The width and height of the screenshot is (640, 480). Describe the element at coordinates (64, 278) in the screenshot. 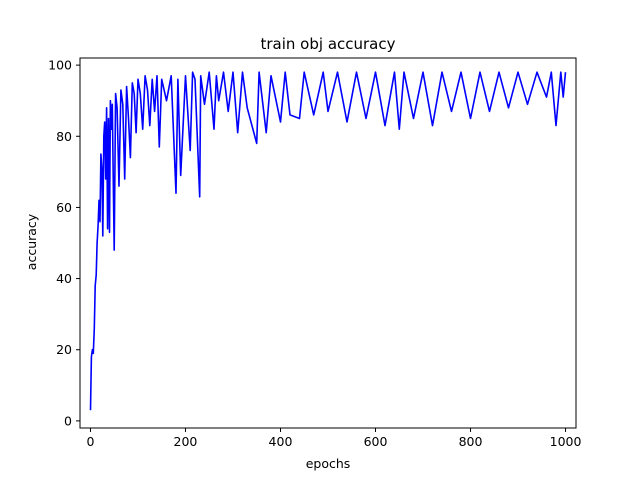

I see `y-tick-label: 40` at that location.